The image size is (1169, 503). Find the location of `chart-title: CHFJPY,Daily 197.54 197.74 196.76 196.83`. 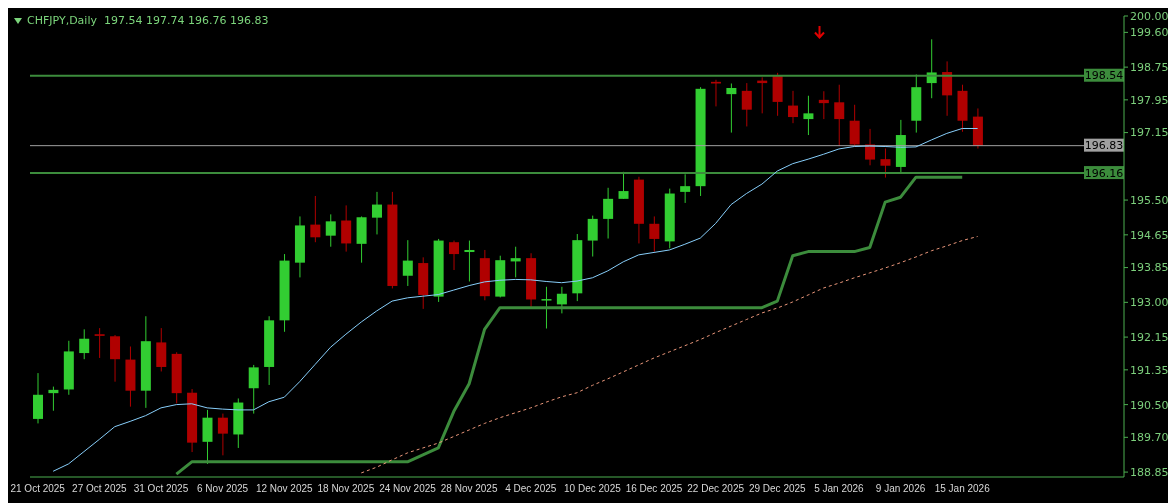

chart-title: CHFJPY,Daily 197.54 197.74 196.76 196.83 is located at coordinates (148, 20).